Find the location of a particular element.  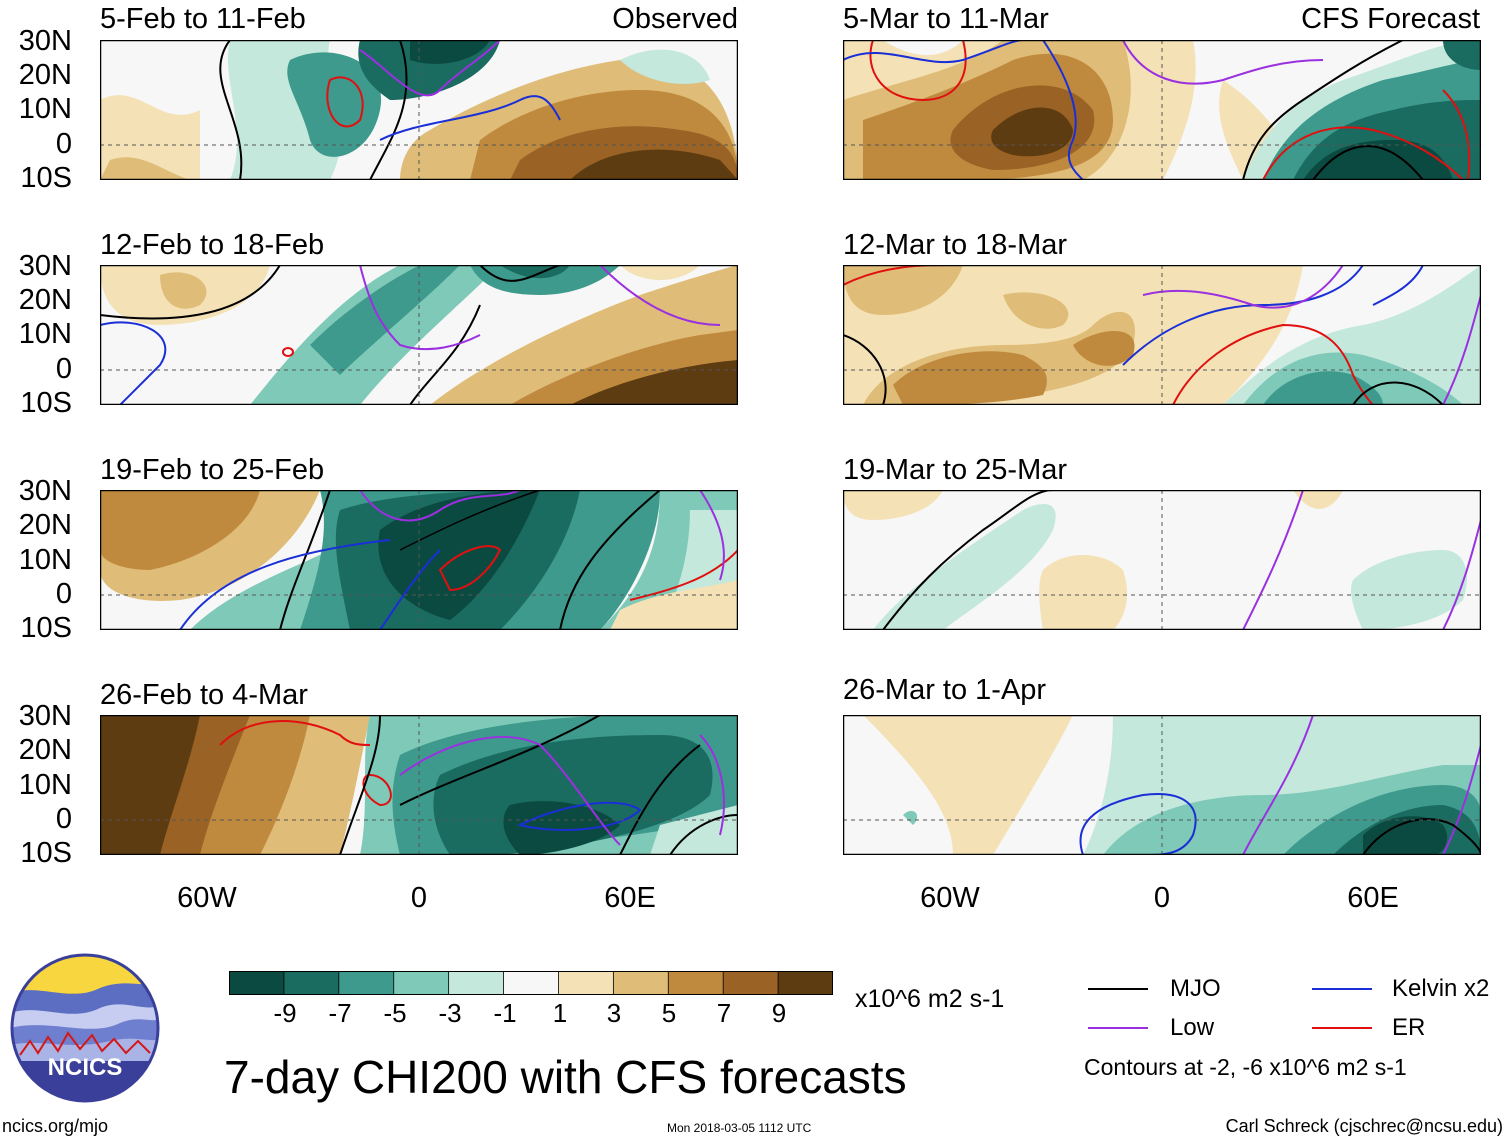

cfs-forecast-label: CFS Forecast is located at coordinates (1390, 19).